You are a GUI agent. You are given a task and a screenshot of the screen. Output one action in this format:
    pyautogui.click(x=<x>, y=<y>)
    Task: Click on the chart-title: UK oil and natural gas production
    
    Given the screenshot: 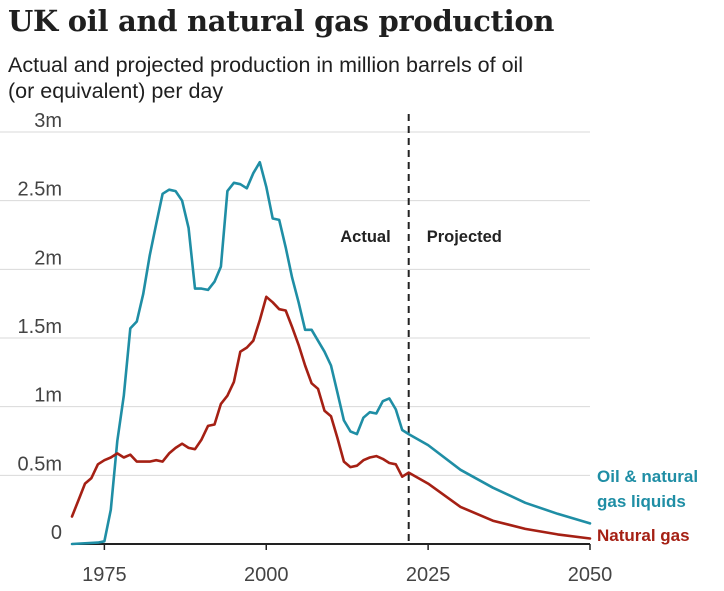 What is the action you would take?
    pyautogui.click(x=281, y=21)
    